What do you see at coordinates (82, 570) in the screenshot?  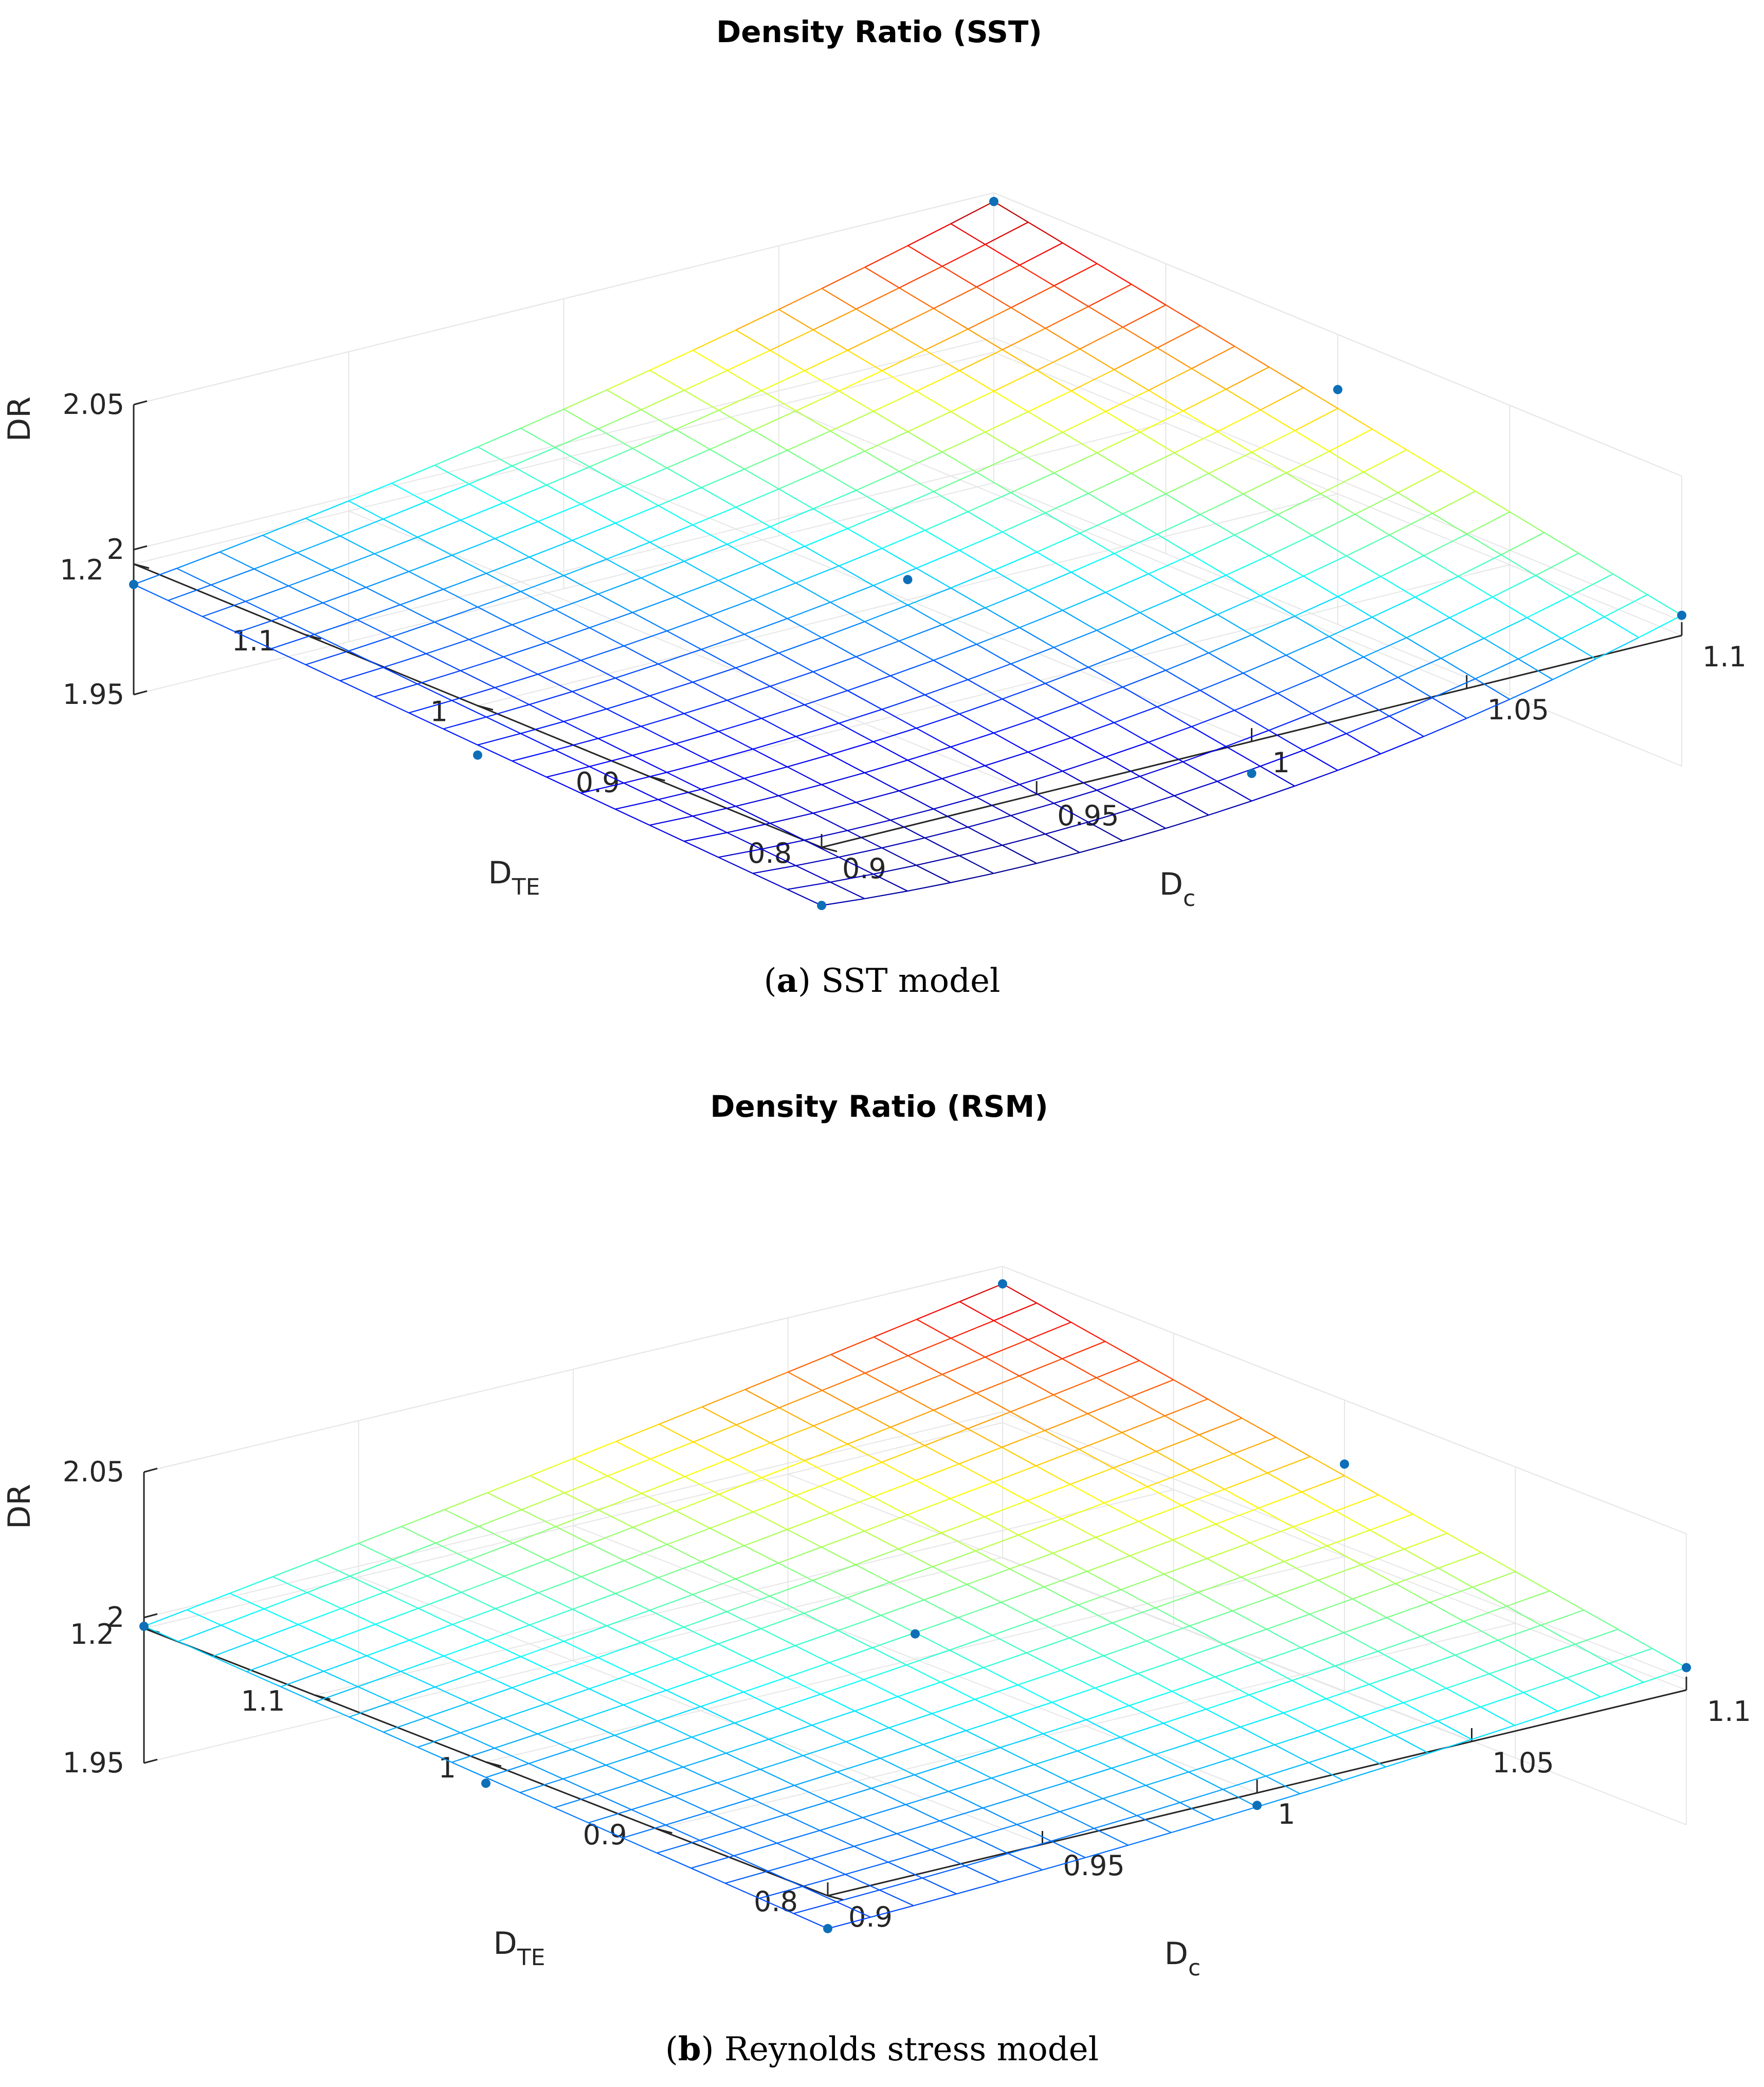 I see `y-tick-label: 1.2` at bounding box center [82, 570].